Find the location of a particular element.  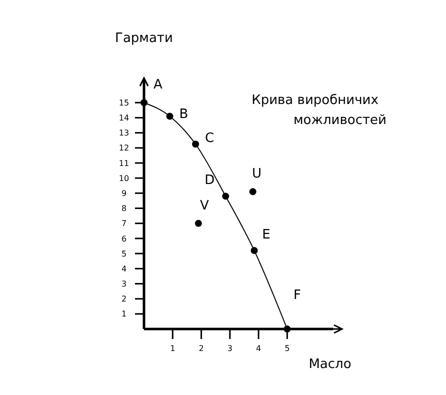

y-tick-label: 14 is located at coordinates (124, 118).